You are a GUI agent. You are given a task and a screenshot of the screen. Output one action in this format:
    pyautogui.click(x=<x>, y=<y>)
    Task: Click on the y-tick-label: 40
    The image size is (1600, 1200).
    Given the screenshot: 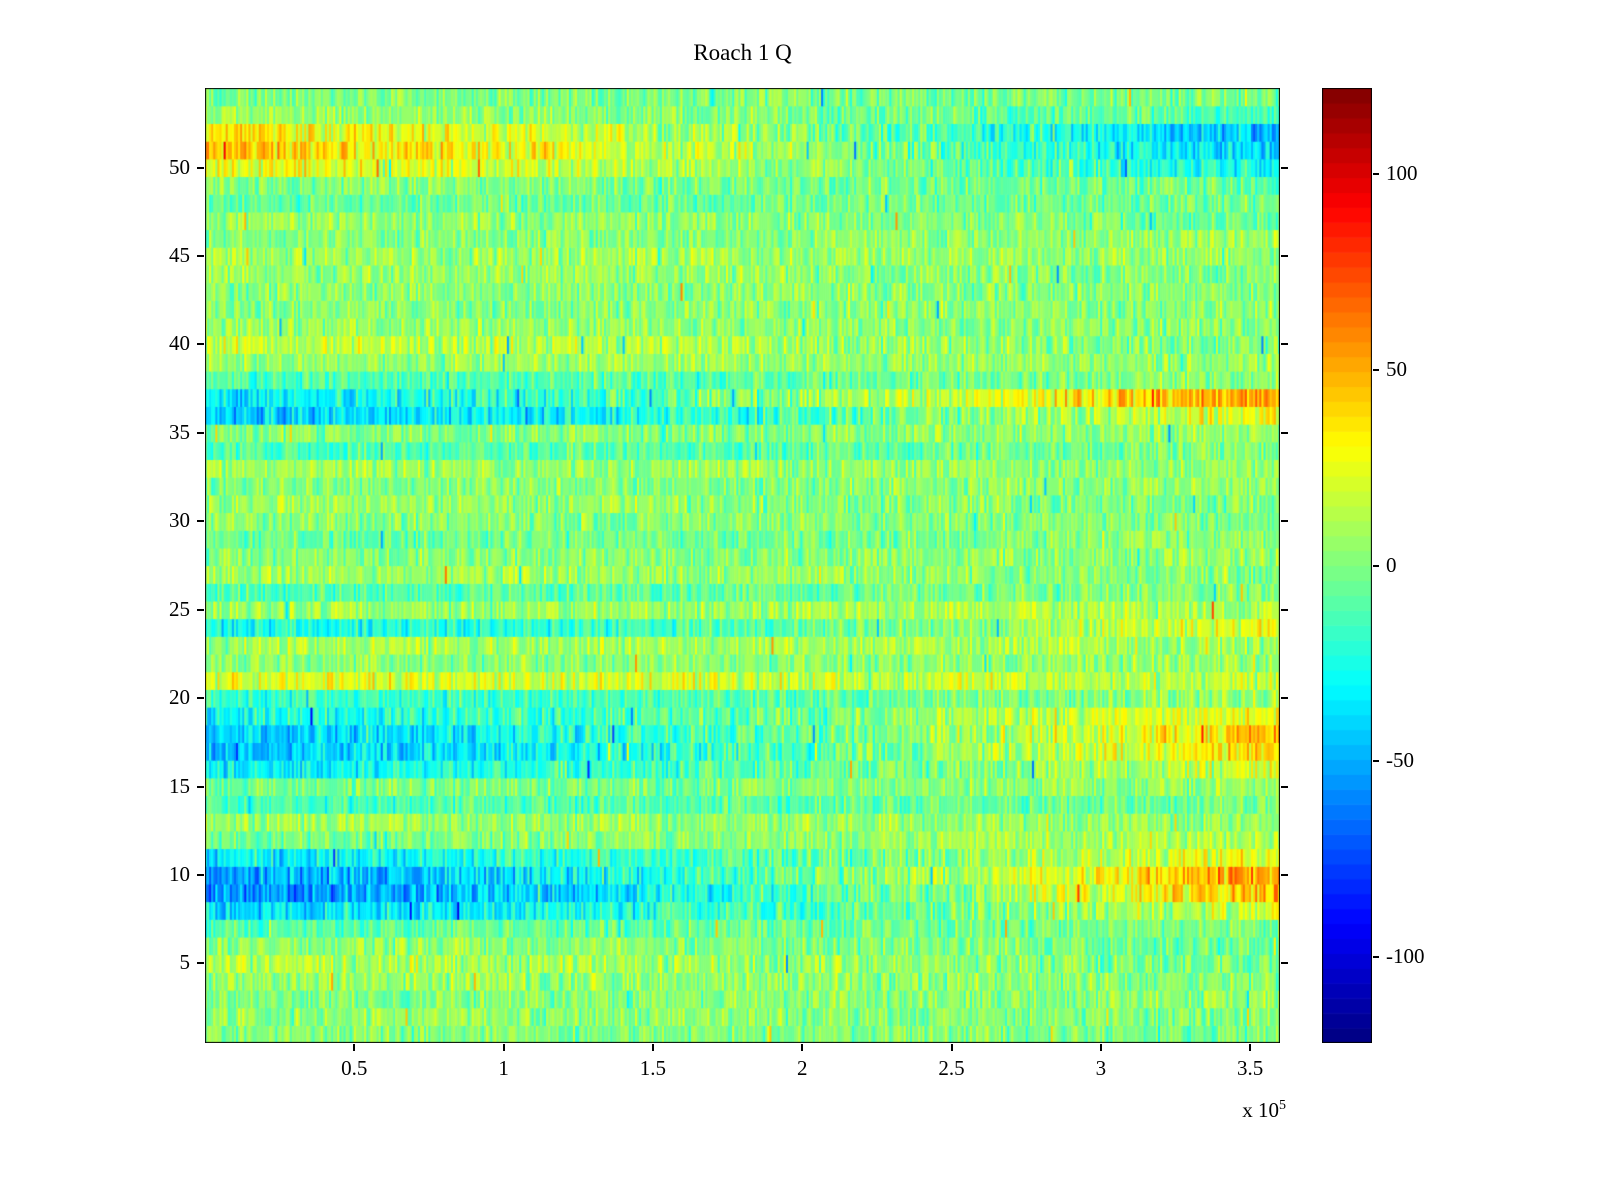 What is the action you would take?
    pyautogui.click(x=179, y=343)
    